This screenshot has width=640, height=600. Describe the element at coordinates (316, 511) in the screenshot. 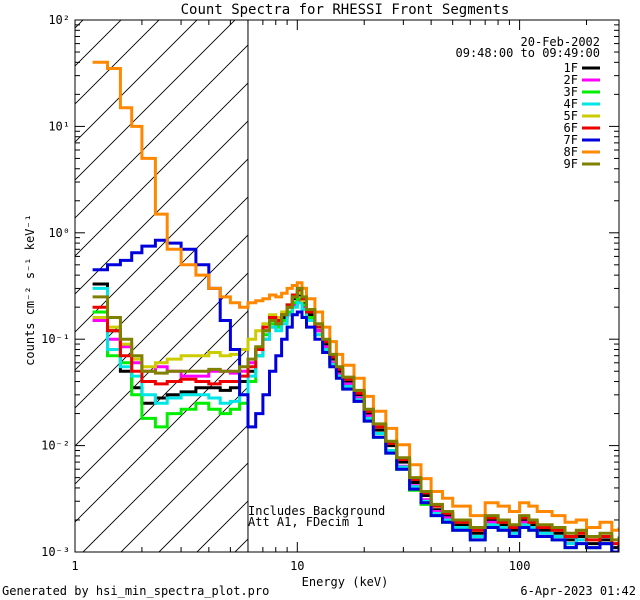

I see `annotation-background: Includes Background` at that location.